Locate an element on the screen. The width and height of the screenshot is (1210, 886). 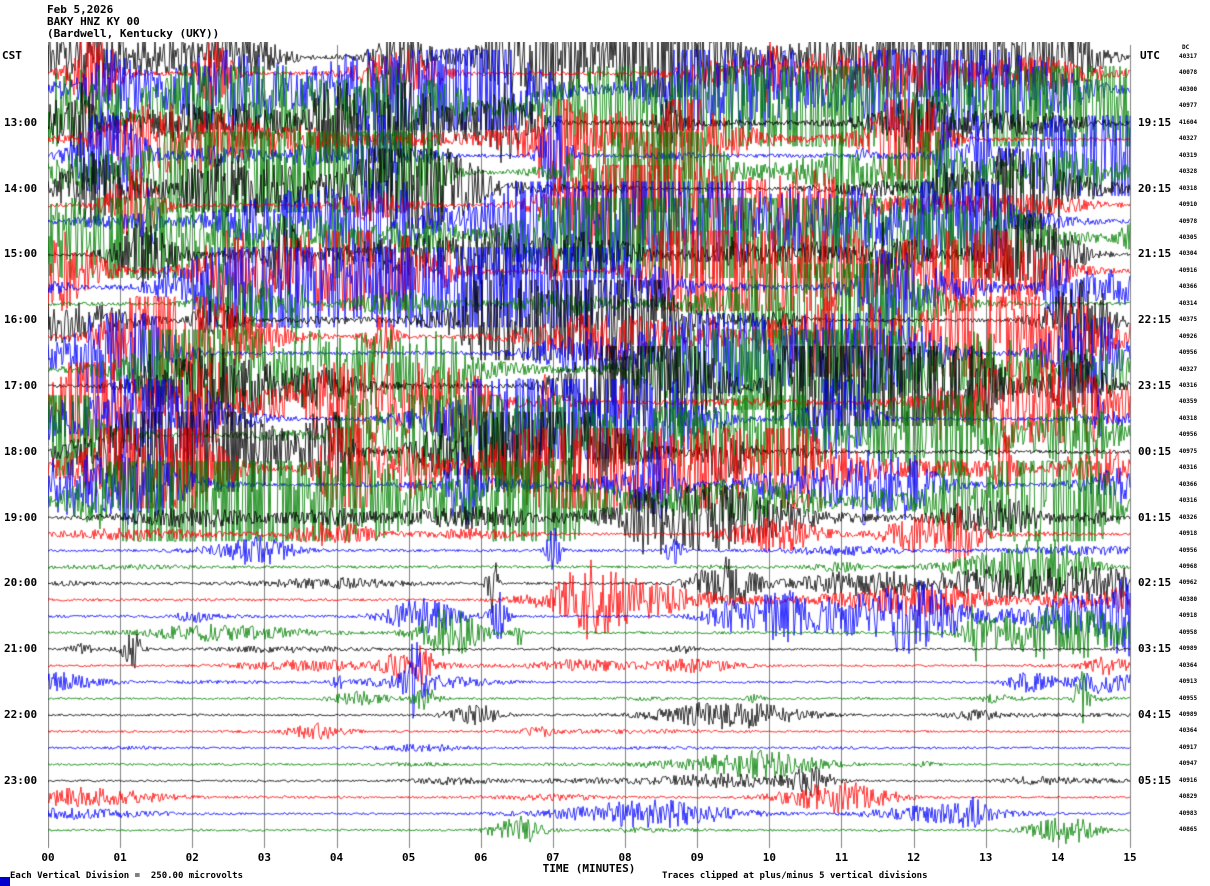
x-tick-label: 12 is located at coordinates (913, 857).